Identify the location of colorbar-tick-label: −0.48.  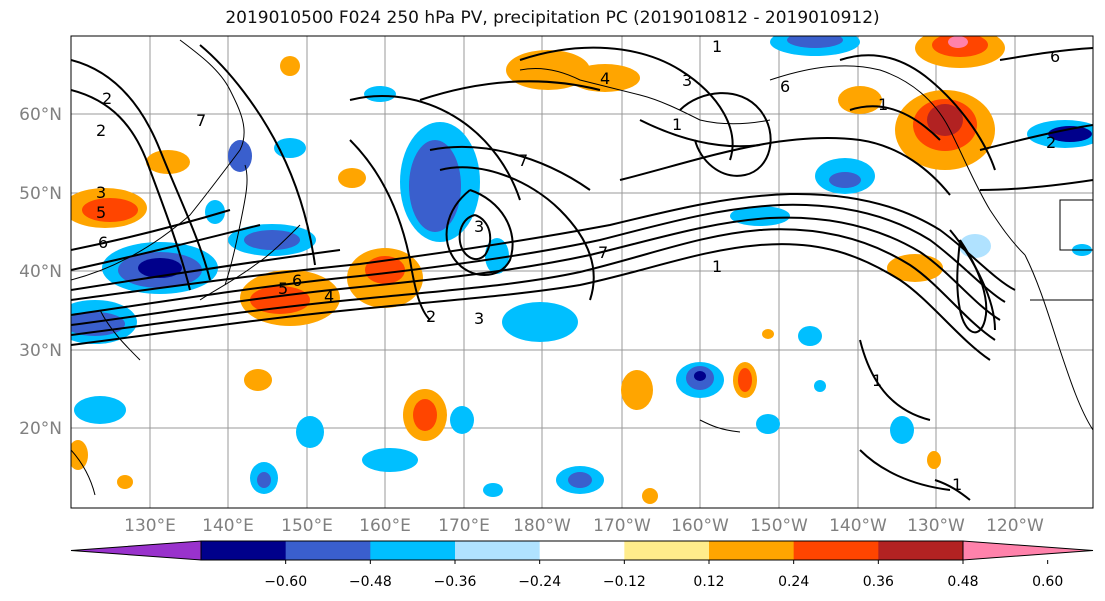
(370, 582).